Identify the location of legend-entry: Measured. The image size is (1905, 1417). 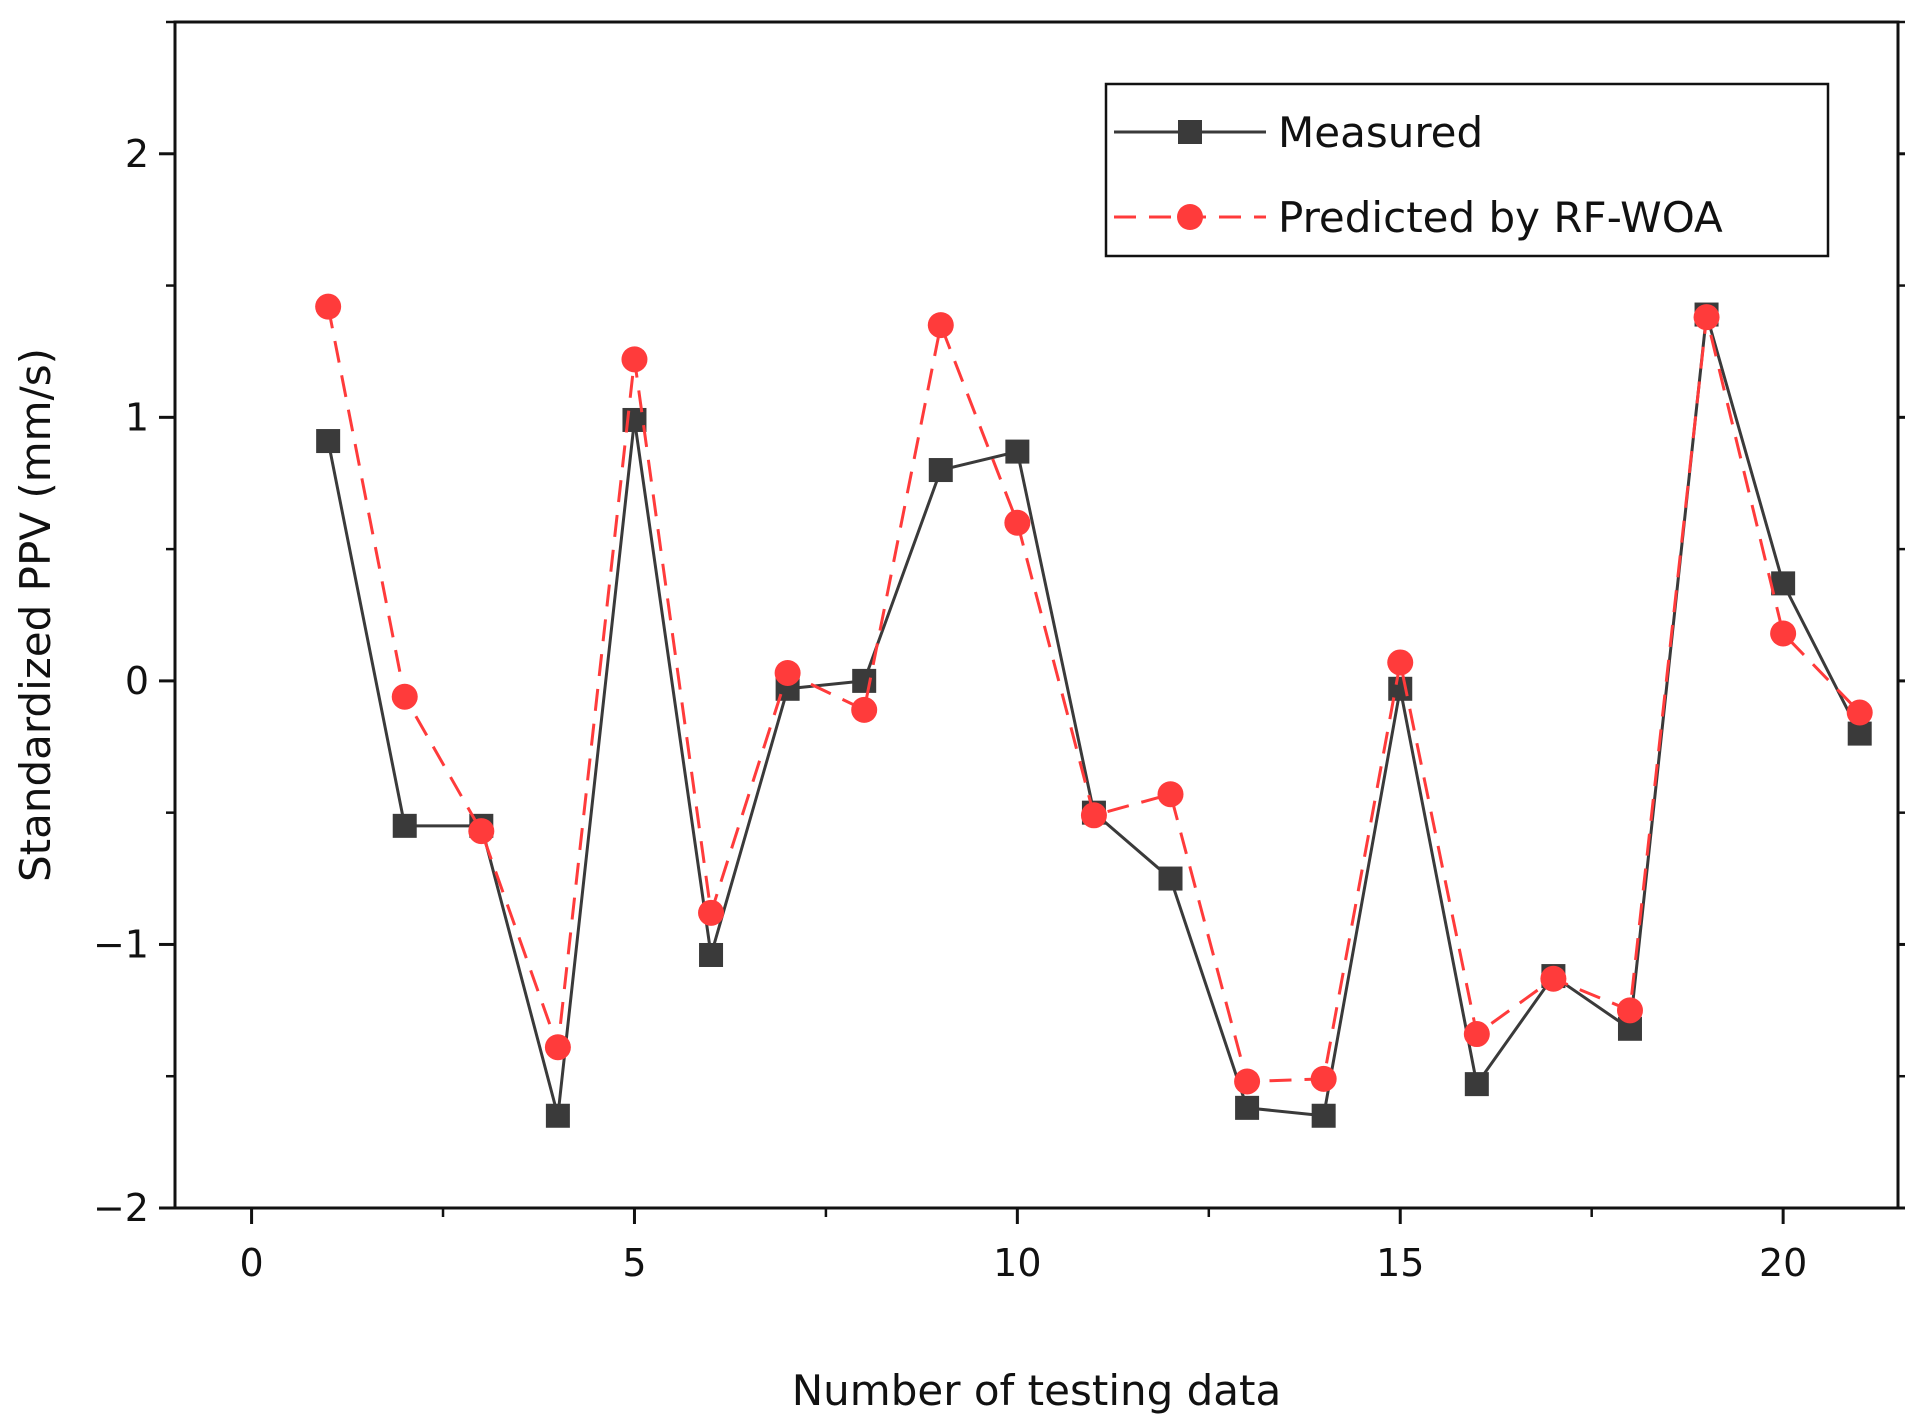
(1298, 132).